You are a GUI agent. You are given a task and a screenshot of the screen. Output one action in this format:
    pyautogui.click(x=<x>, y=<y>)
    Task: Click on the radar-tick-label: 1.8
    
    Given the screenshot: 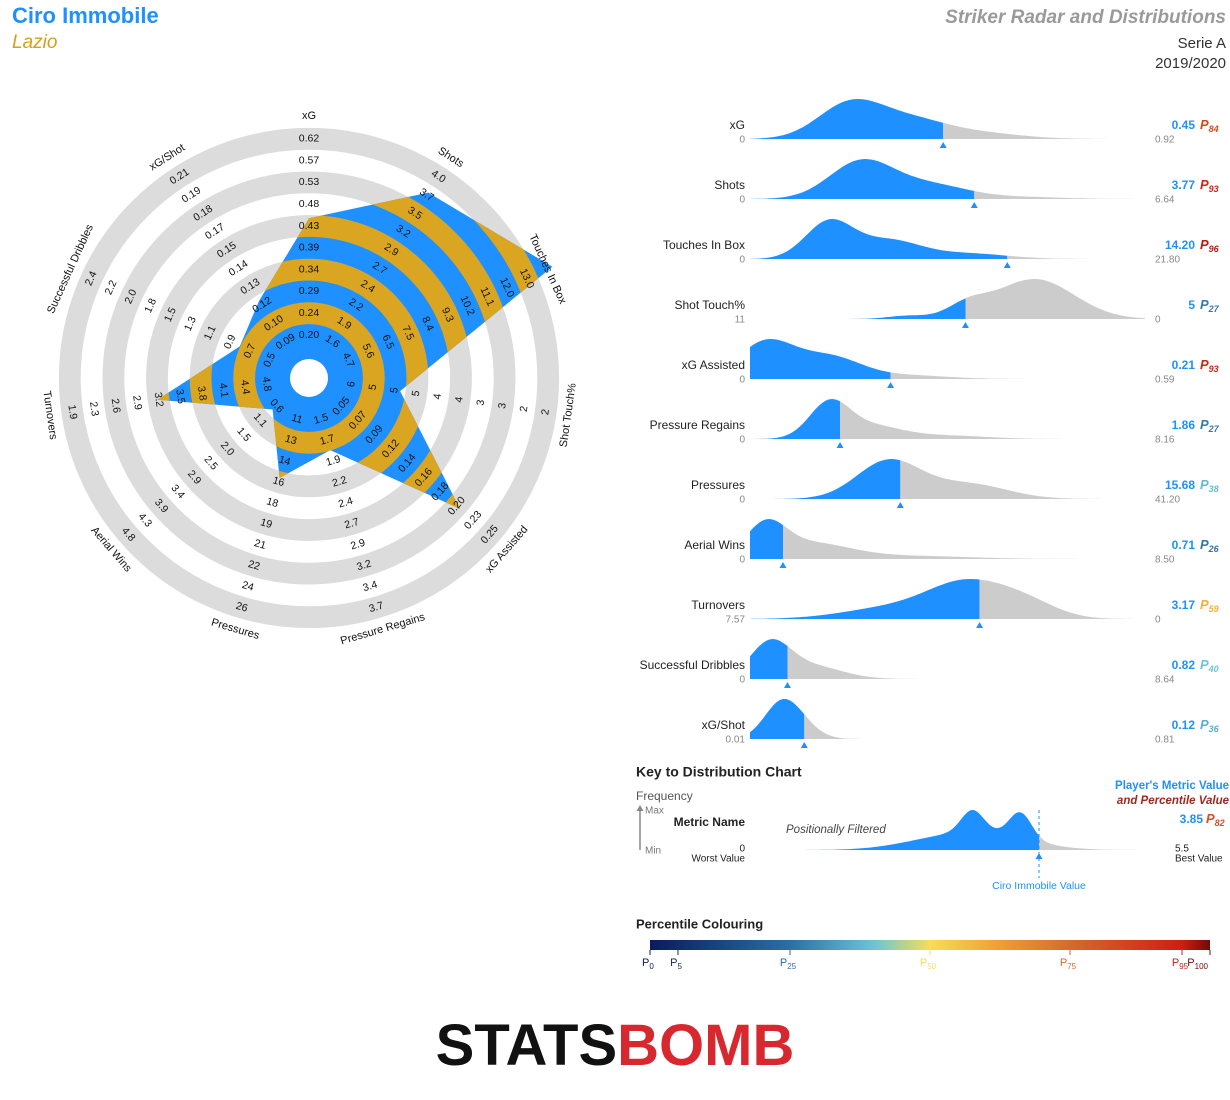 What is the action you would take?
    pyautogui.click(x=150, y=305)
    